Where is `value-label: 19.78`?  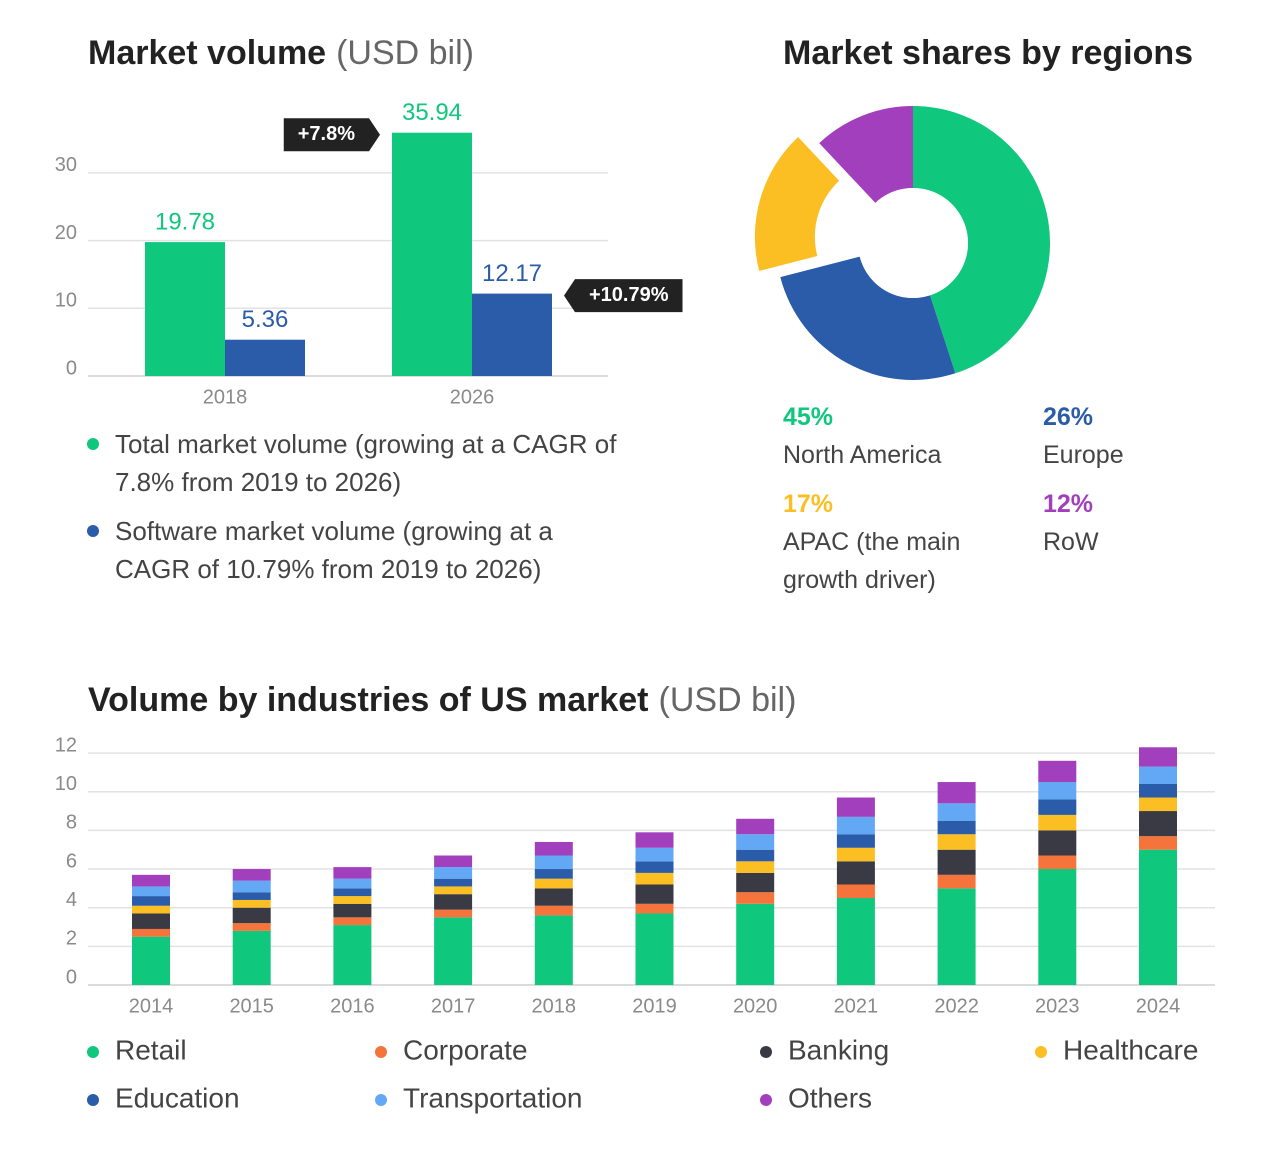
value-label: 19.78 is located at coordinates (185, 221).